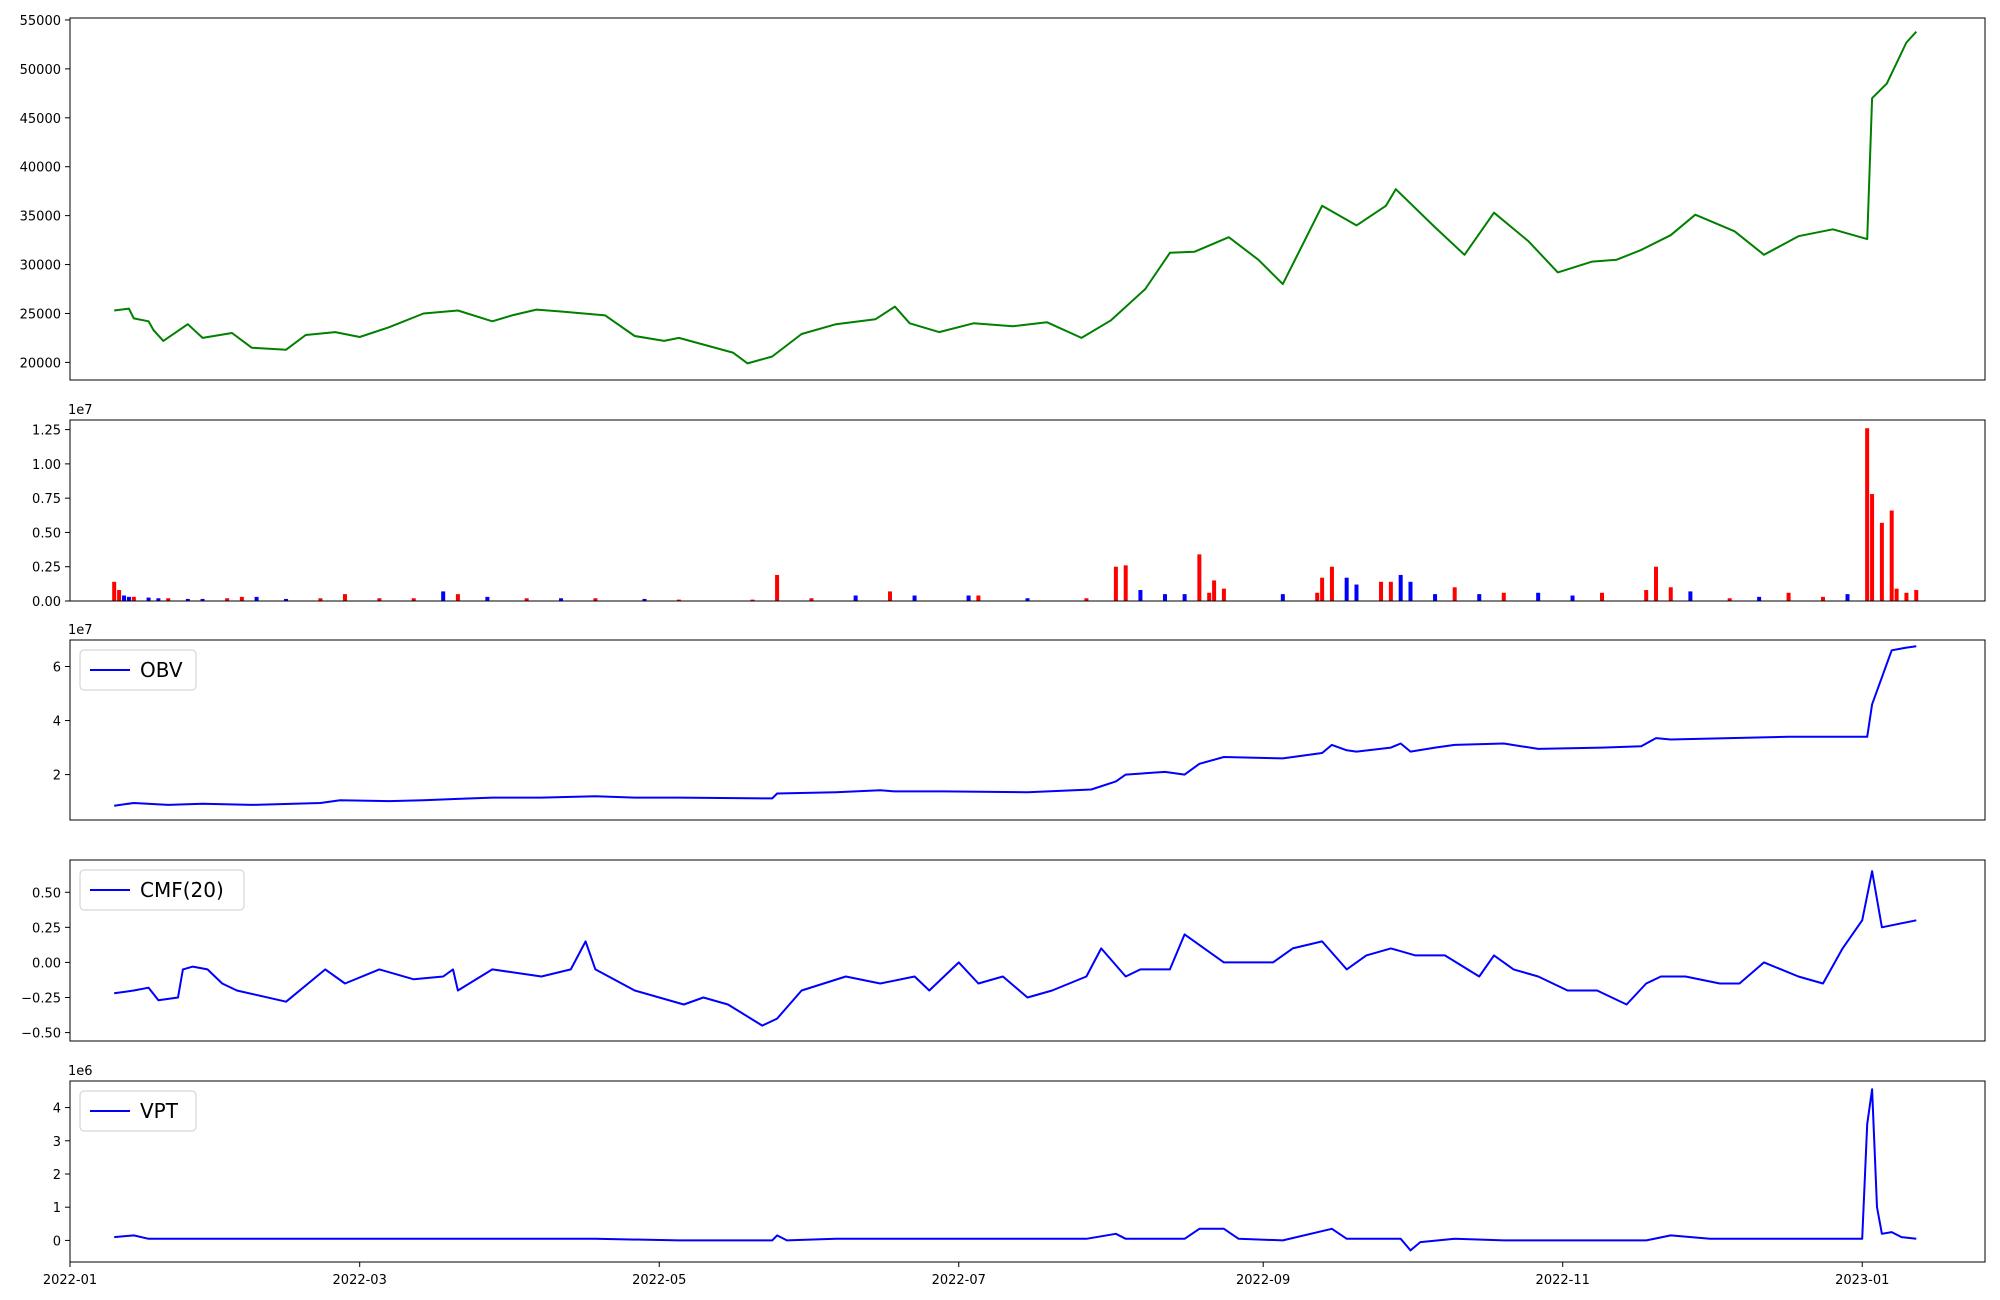 This screenshot has width=2000, height=1300. Describe the element at coordinates (159, 1111) in the screenshot. I see `legend-entry: VPT` at that location.